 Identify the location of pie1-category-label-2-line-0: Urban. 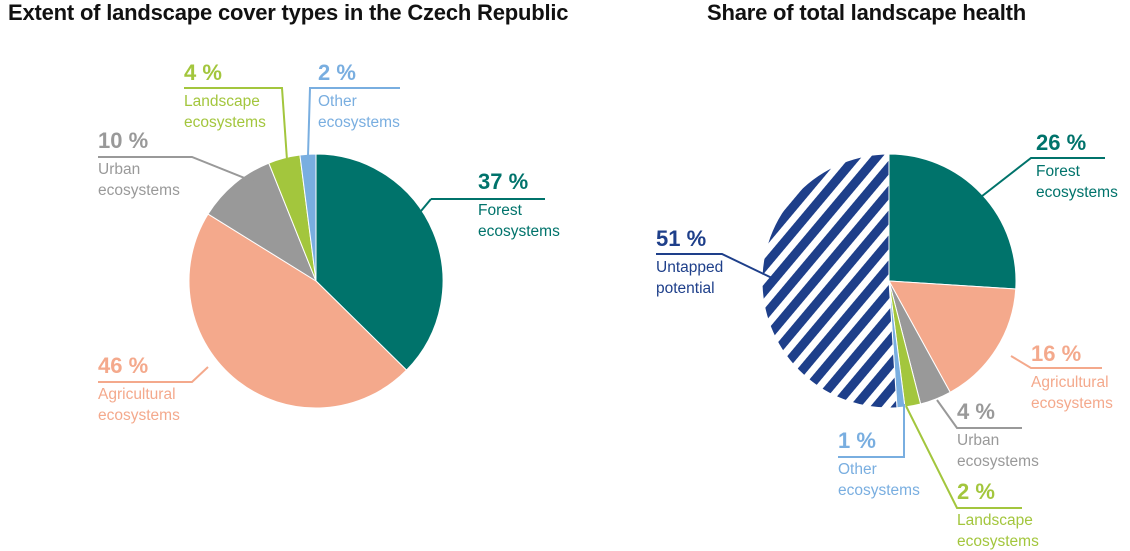
(119, 169).